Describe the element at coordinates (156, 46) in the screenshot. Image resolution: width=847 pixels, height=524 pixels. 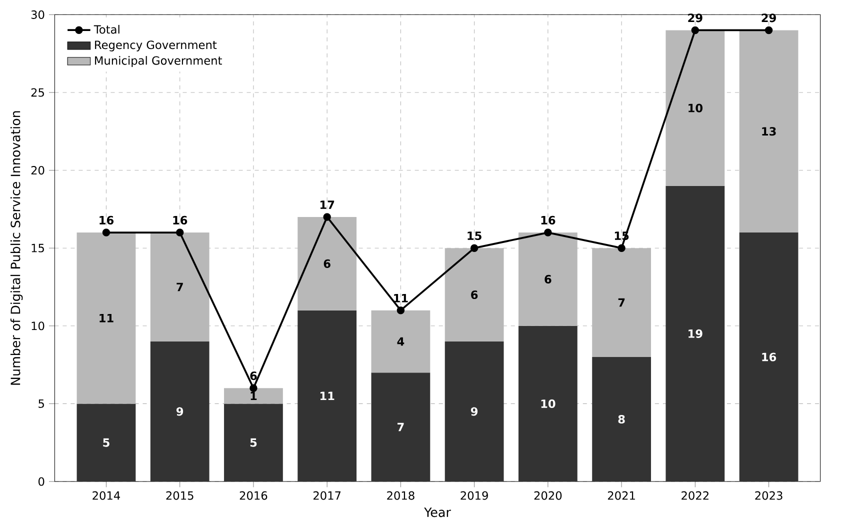
I see `legend-label: Regency Government` at that location.